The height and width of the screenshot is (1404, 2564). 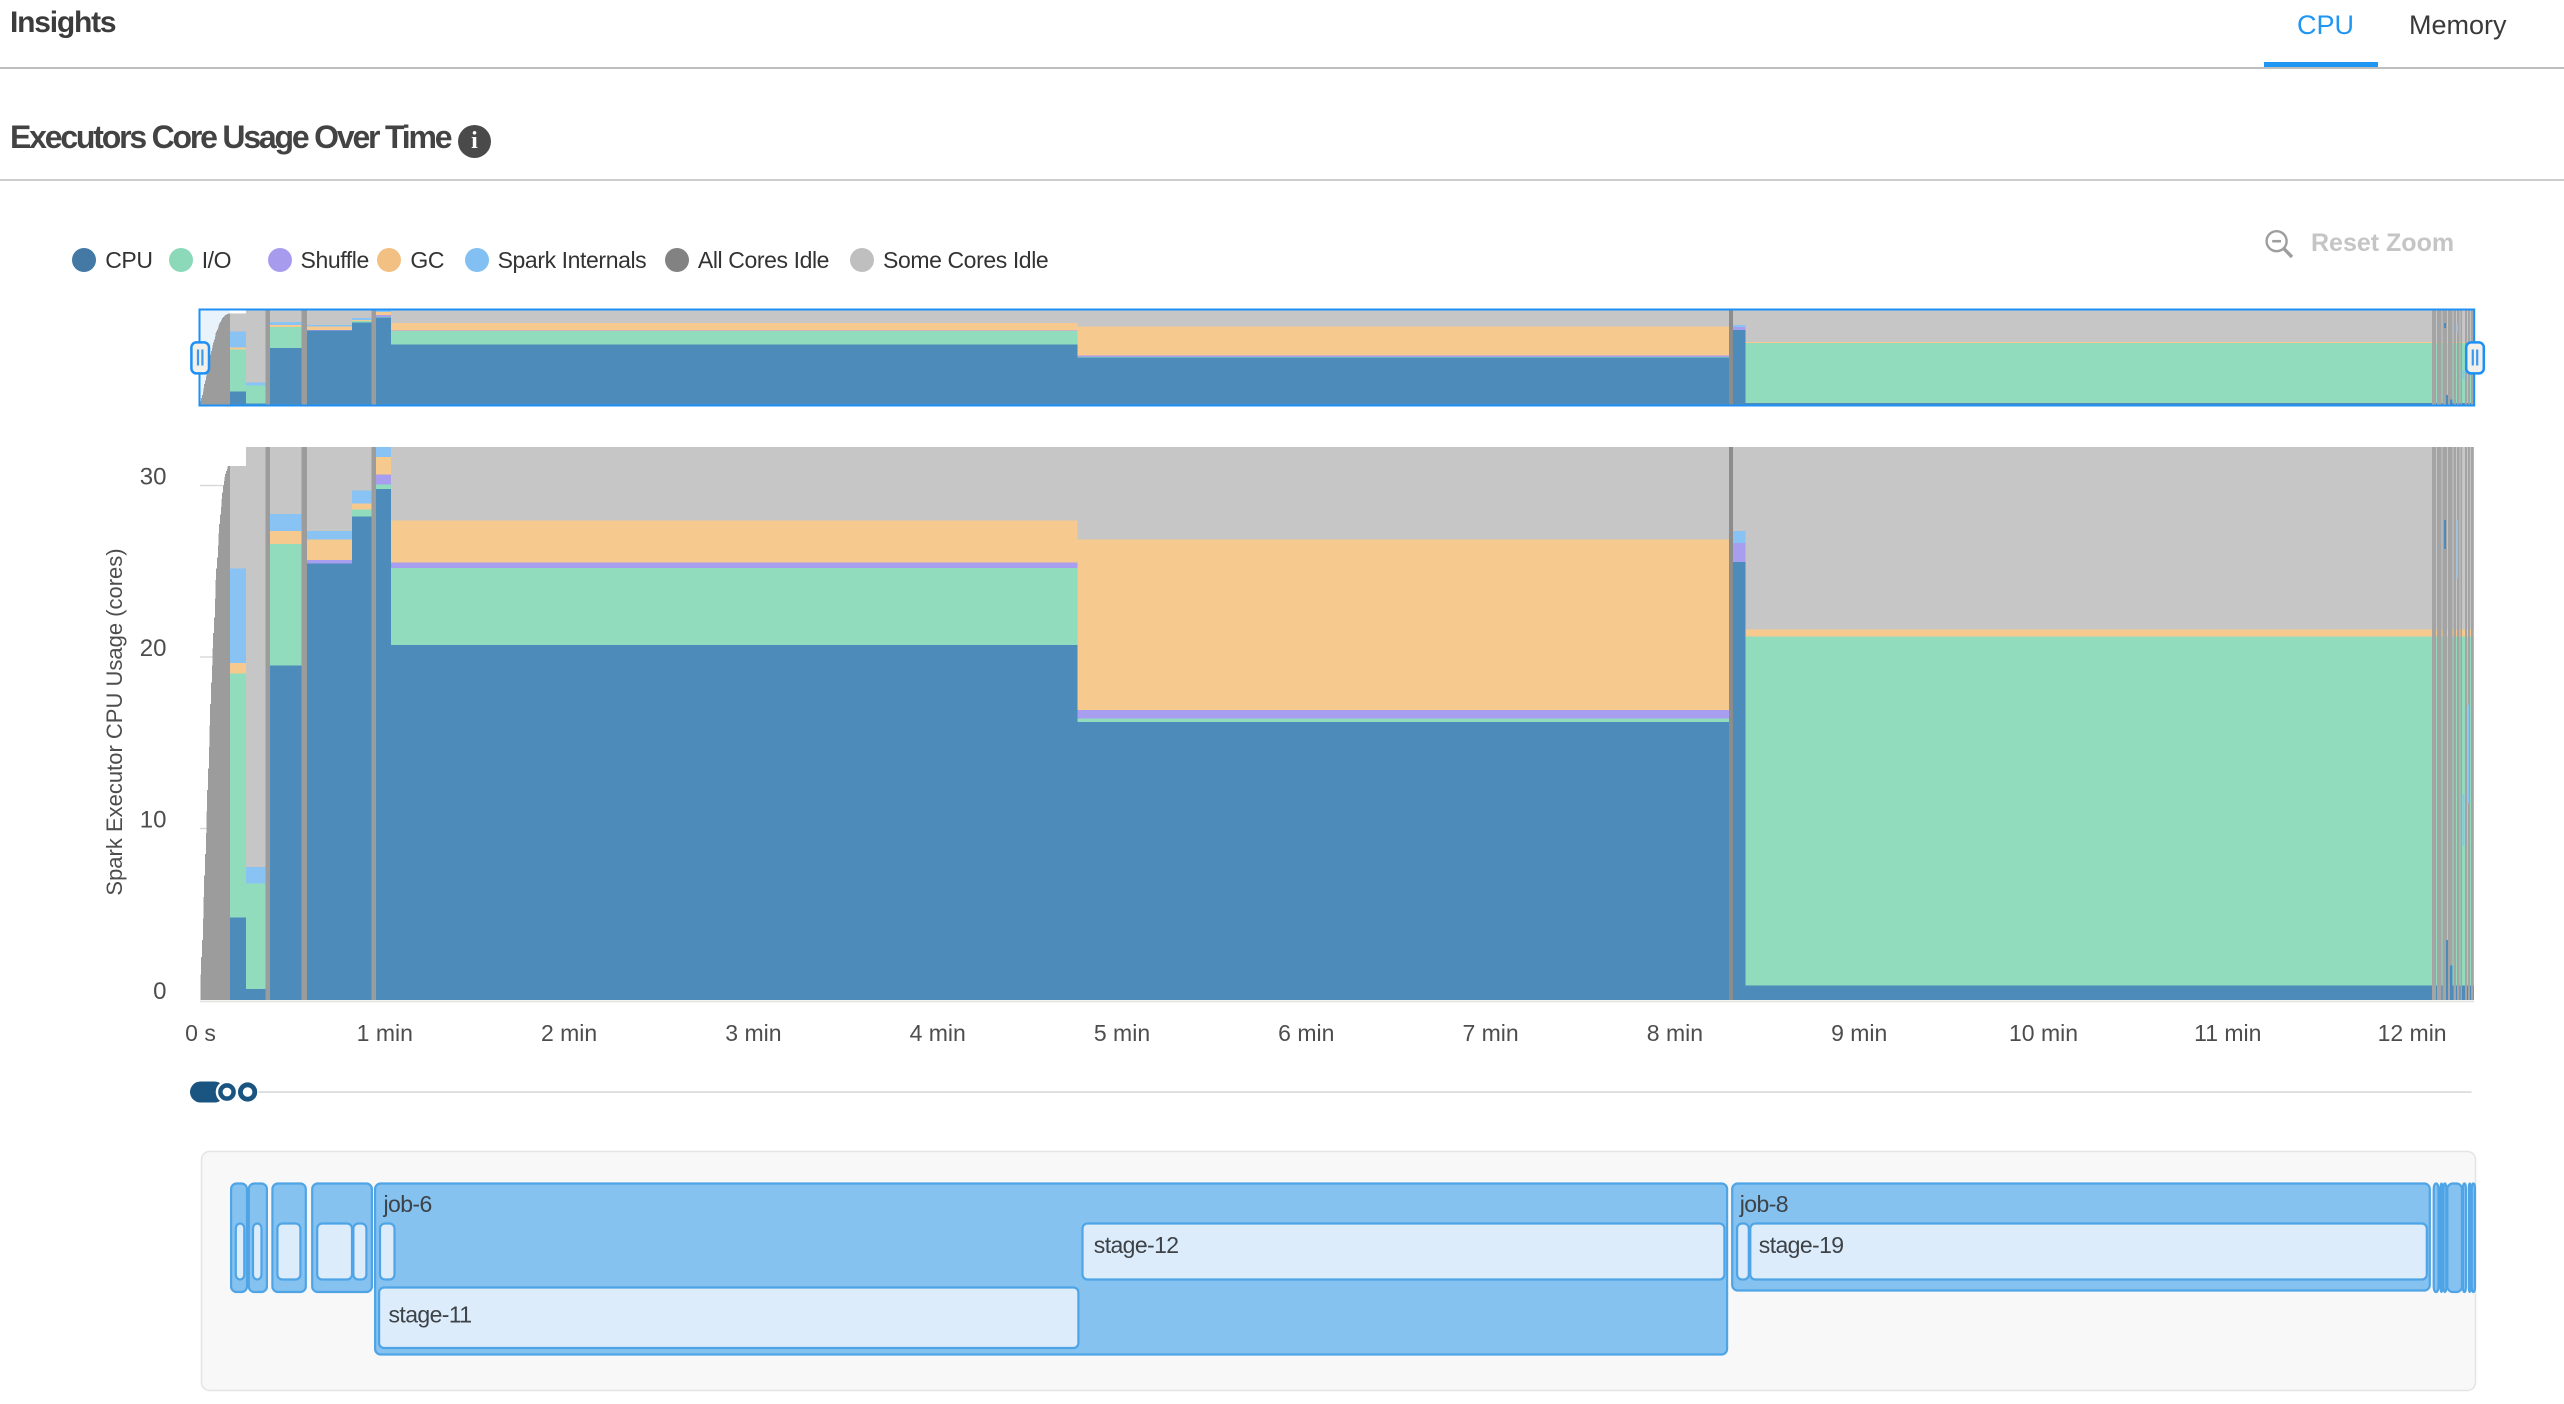 I want to click on svg-text: 30, so click(x=153, y=477).